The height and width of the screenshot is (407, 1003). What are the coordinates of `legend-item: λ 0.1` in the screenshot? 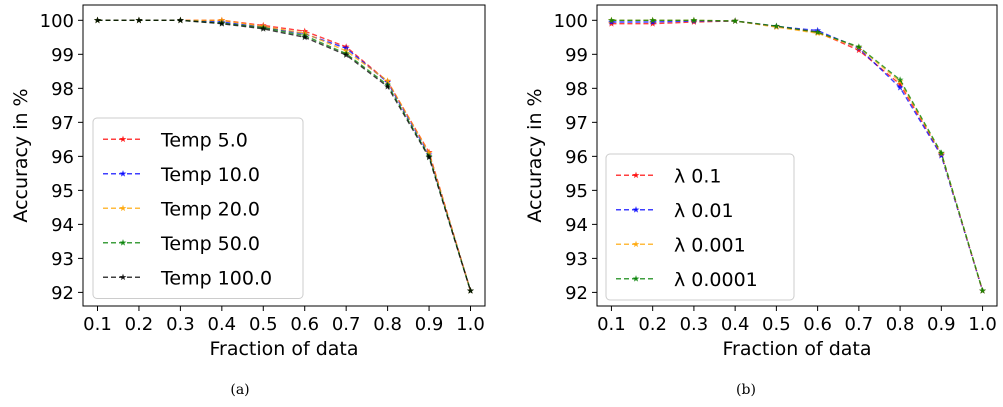 It's located at (669, 176).